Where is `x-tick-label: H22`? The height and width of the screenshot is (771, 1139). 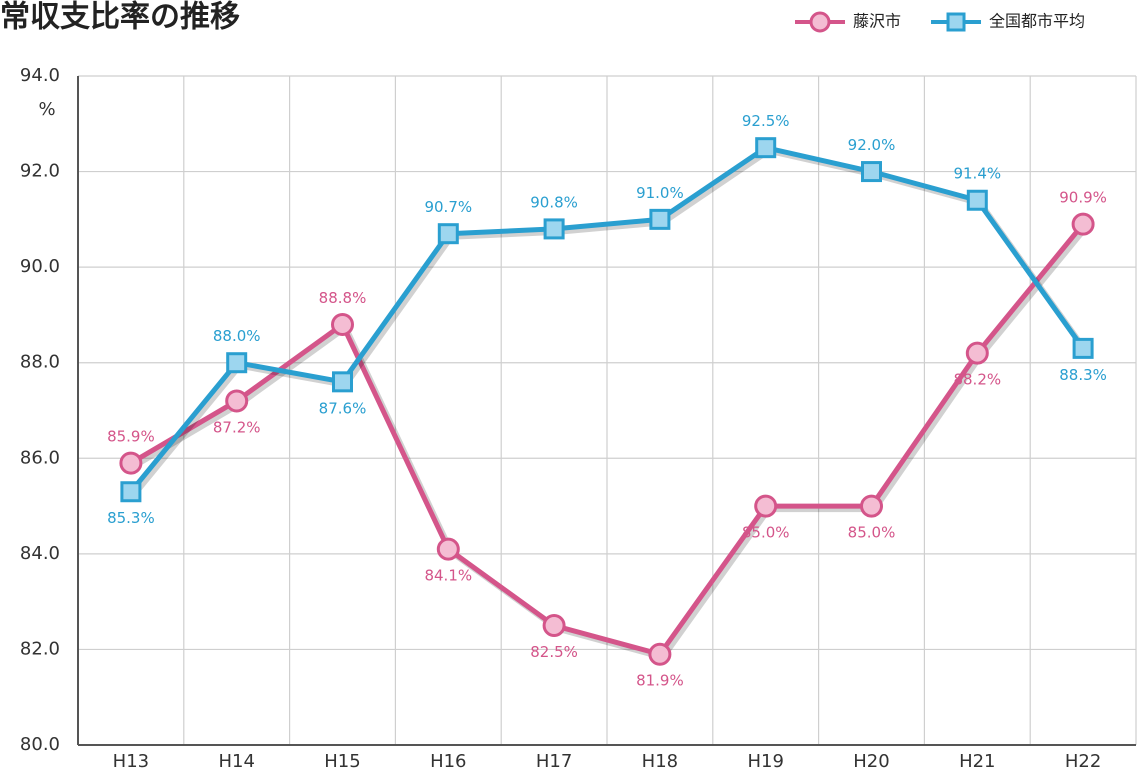
x-tick-label: H22 is located at coordinates (1083, 761).